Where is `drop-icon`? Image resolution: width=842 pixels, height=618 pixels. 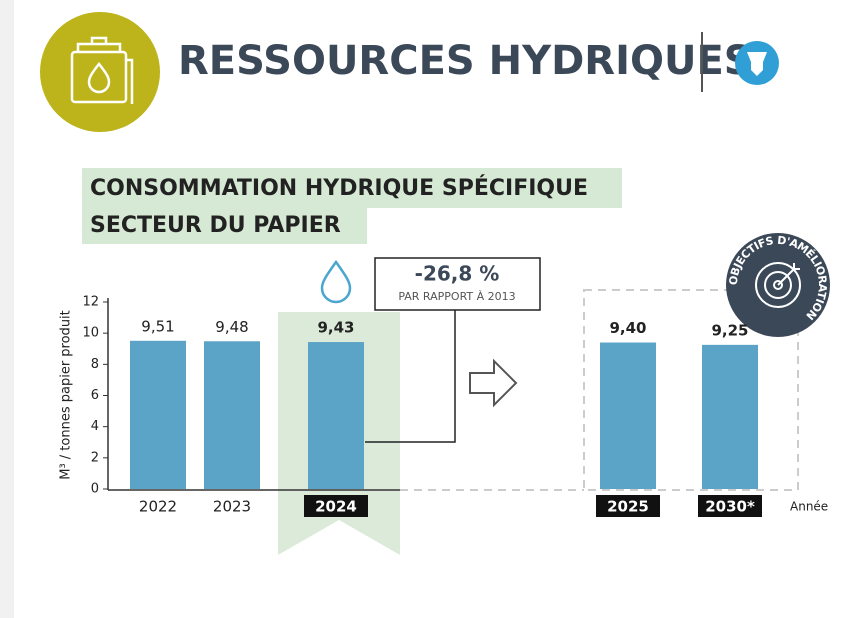
drop-icon is located at coordinates (336, 281).